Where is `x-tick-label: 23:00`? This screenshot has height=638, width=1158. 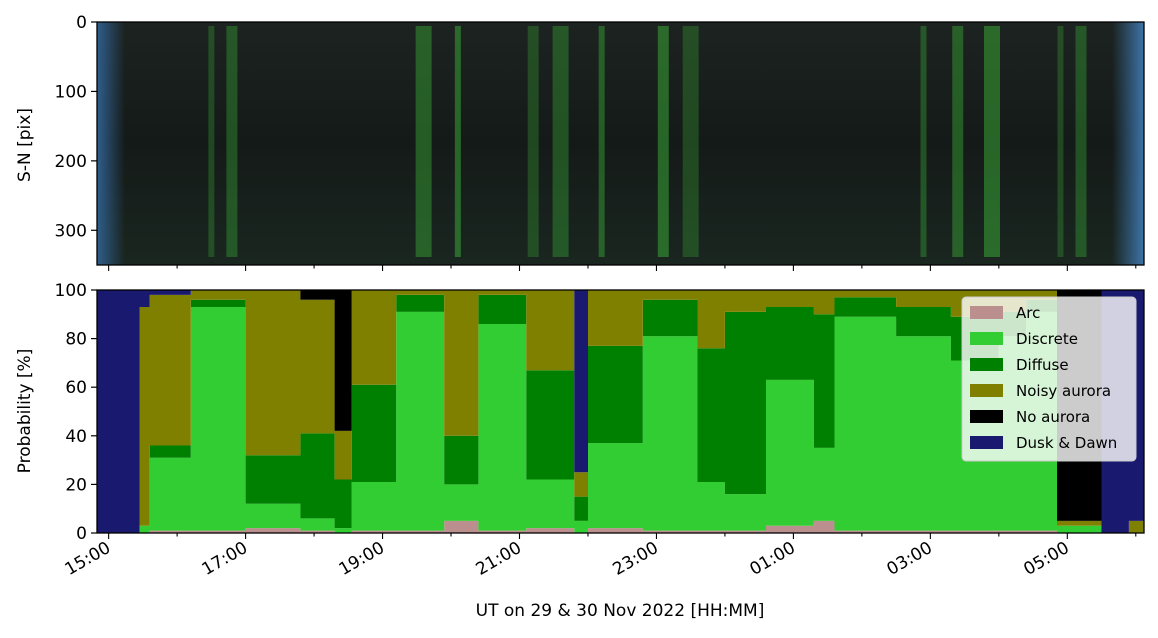
x-tick-label: 23:00 is located at coordinates (635, 559).